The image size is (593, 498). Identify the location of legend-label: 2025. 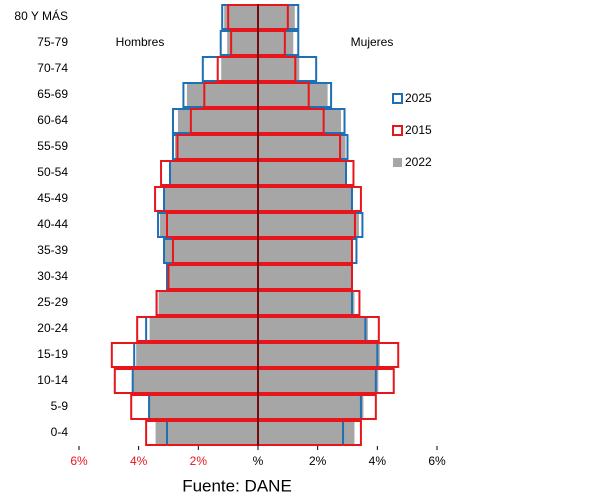
(418, 98).